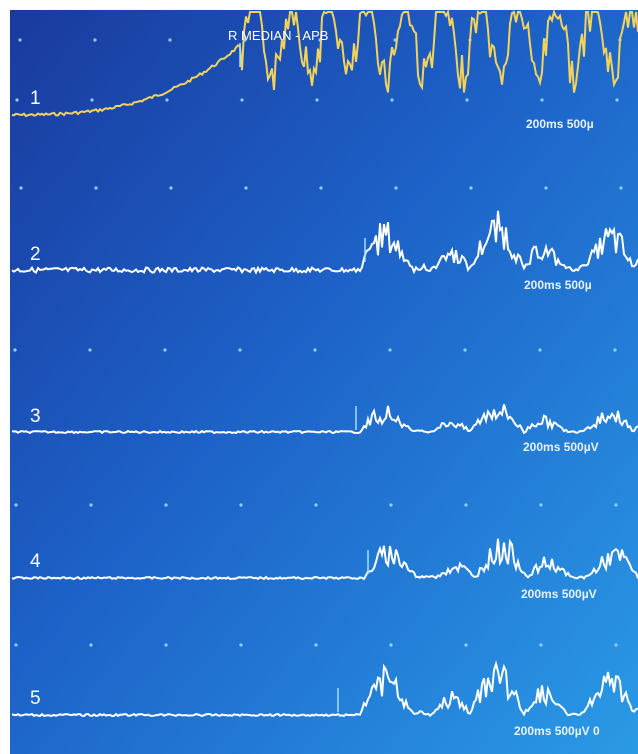 The image size is (638, 754). What do you see at coordinates (278, 35) in the screenshot?
I see `study-title: R MEDIAN - APB` at bounding box center [278, 35].